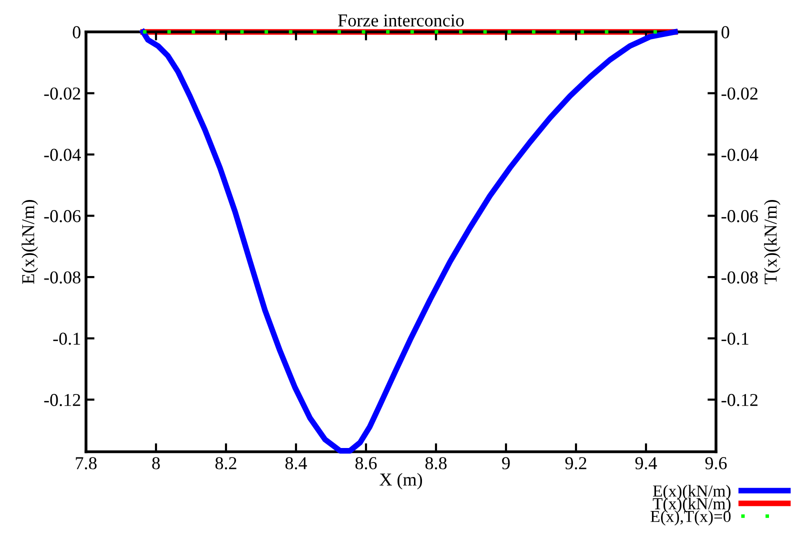 The image size is (800, 541). Describe the element at coordinates (366, 463) in the screenshot. I see `x-tick-label: 8.6` at that location.